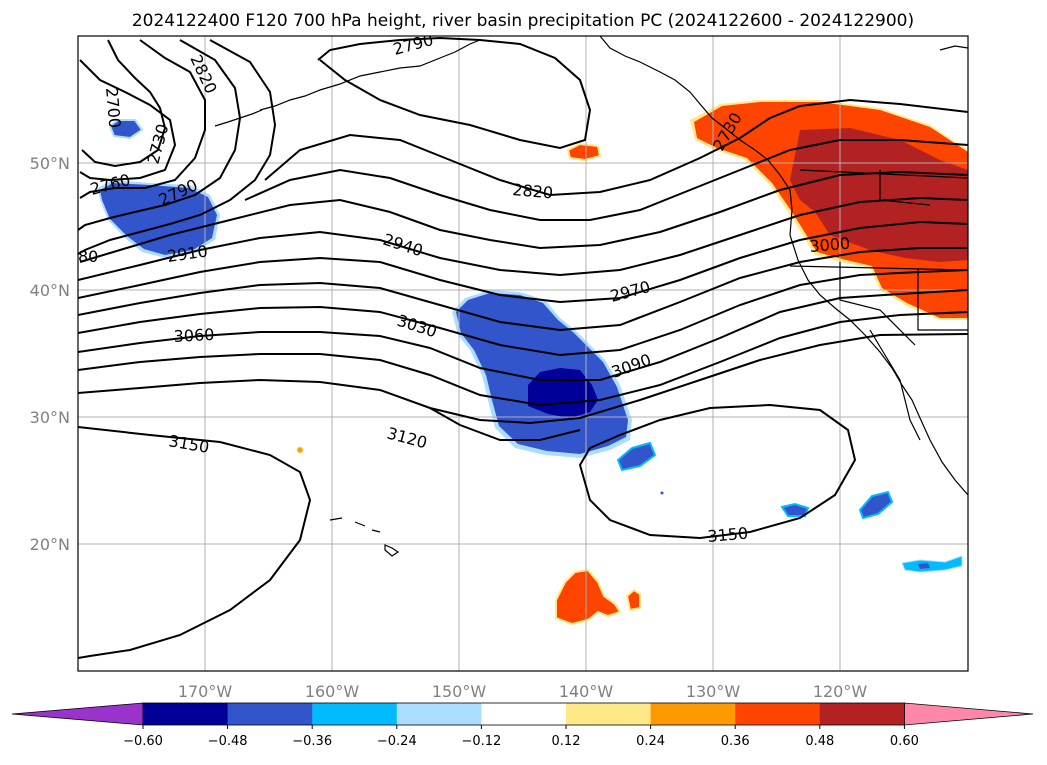 The height and width of the screenshot is (765, 1047). What do you see at coordinates (662, 493) in the screenshot?
I see `negative-anomaly-dot` at bounding box center [662, 493].